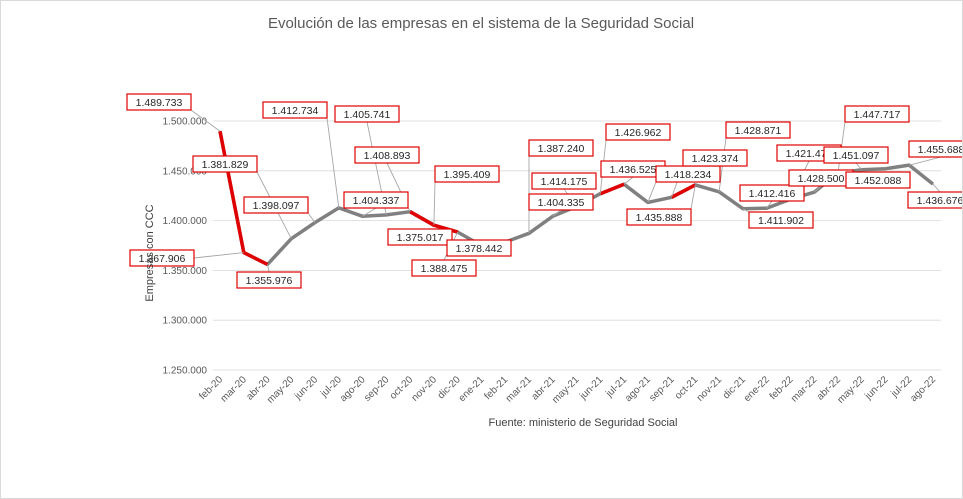 The width and height of the screenshot is (963, 499). What do you see at coordinates (662, 389) in the screenshot?
I see `x-tick-label: sep-21` at bounding box center [662, 389].